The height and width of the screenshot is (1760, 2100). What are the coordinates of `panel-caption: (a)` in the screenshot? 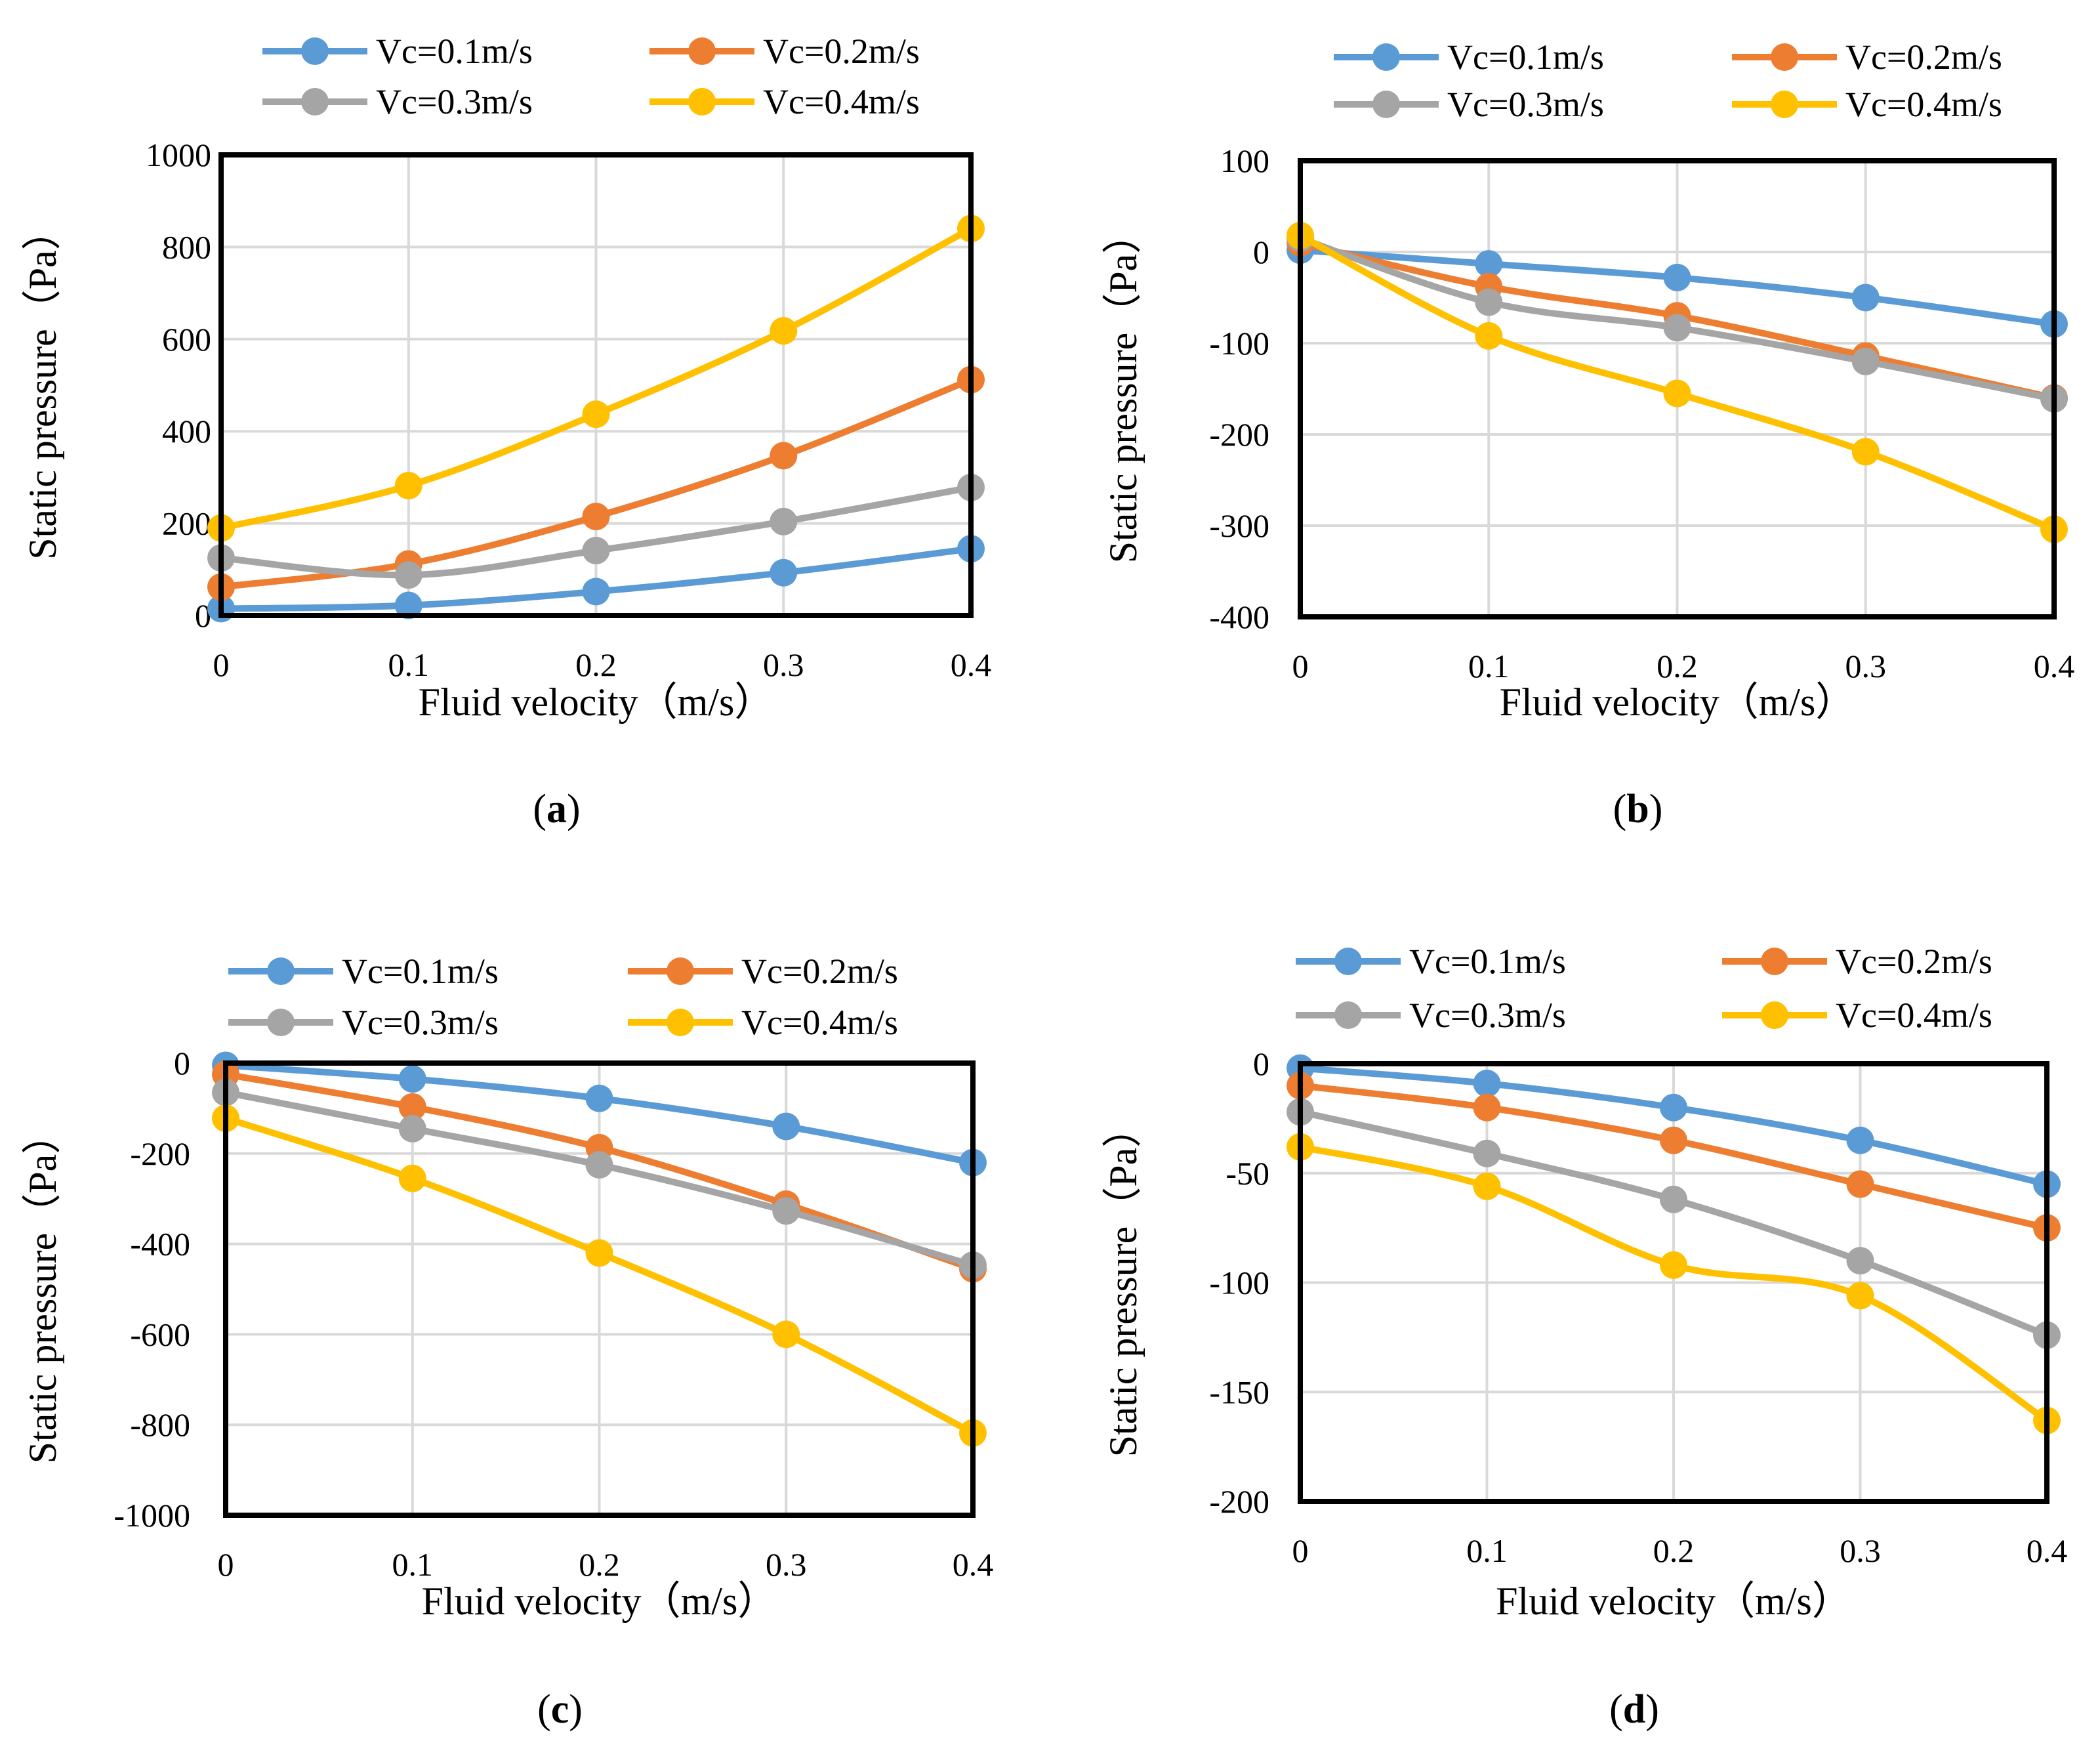 It's located at (556, 809).